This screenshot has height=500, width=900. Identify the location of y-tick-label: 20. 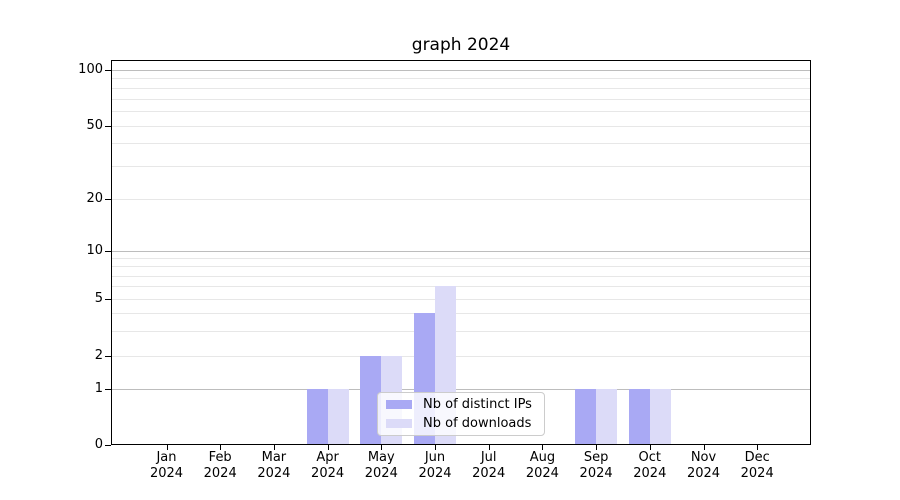
(94, 198).